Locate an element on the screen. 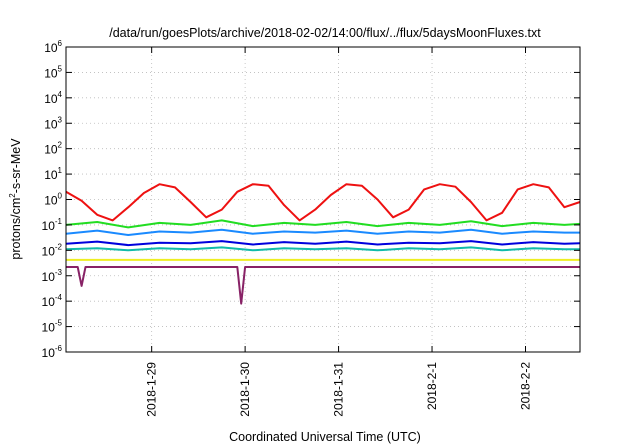 The height and width of the screenshot is (448, 640). y-tick-label: 10⁴ is located at coordinates (53, 98).